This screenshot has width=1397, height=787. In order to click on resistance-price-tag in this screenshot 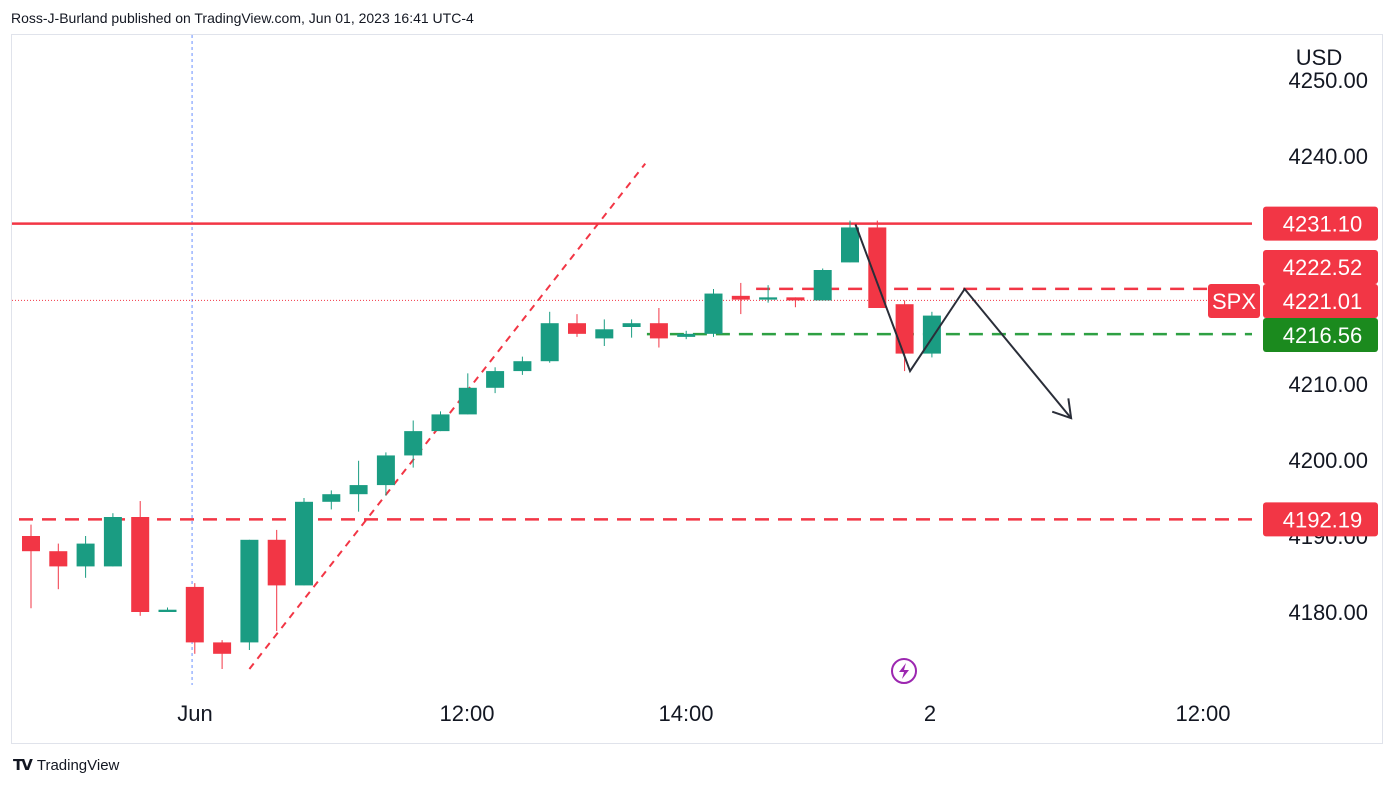, I will do `click(1320, 223)`.